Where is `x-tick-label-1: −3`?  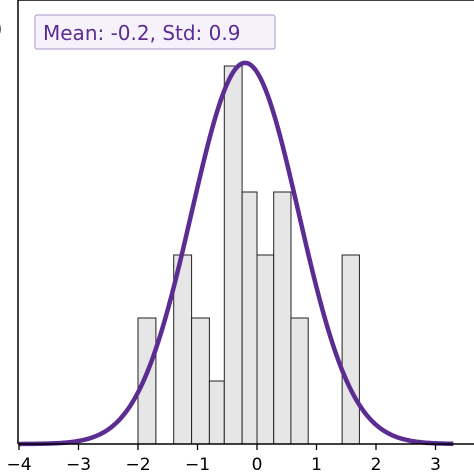 x-tick-label-1: −3 is located at coordinates (78, 464).